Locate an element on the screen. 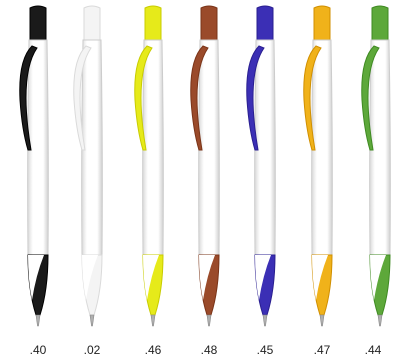  pen-code-label: .47 is located at coordinates (322, 350).